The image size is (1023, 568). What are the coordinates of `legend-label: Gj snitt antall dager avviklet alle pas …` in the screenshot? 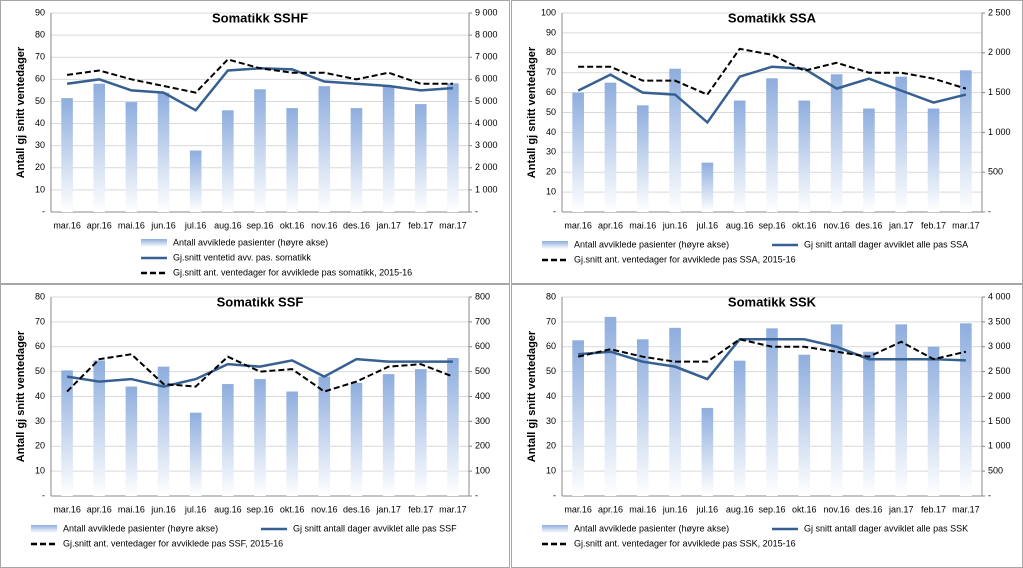 It's located at (375, 528).